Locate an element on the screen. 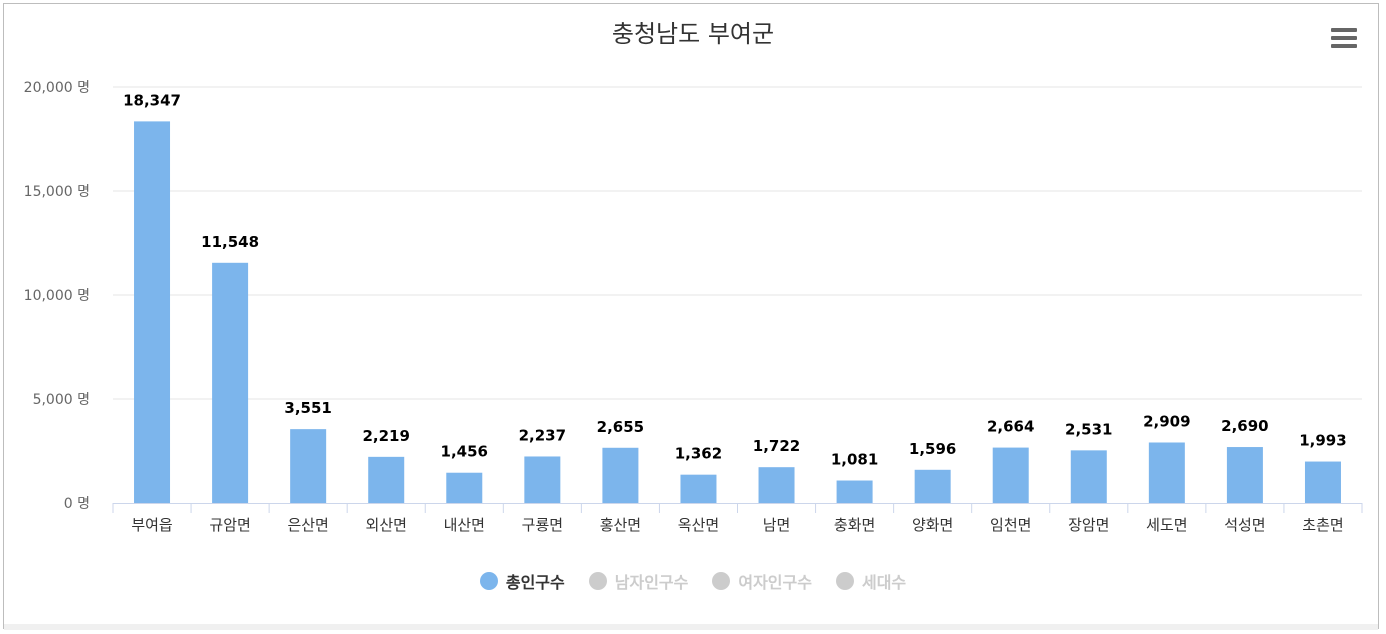 The image size is (1386, 634). data-label: 1,081 is located at coordinates (854, 460).